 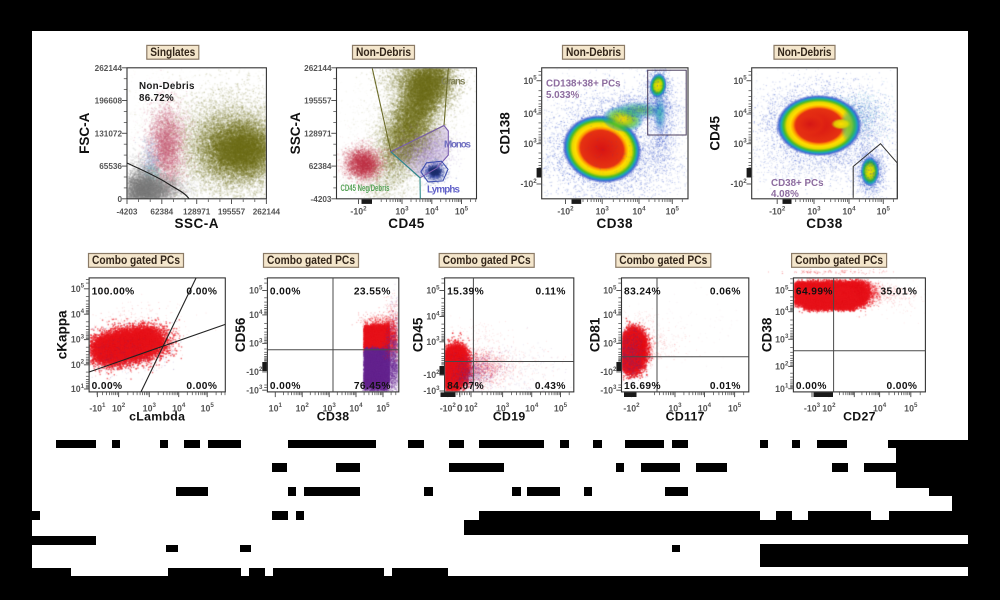 What do you see at coordinates (642, 291) in the screenshot?
I see `svg-text: 83.24%` at bounding box center [642, 291].